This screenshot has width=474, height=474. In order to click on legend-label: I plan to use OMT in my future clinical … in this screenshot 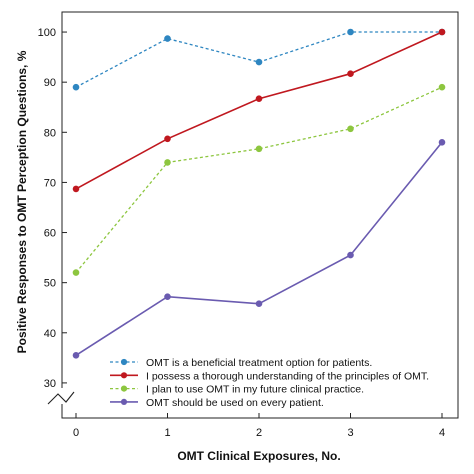, I will do `click(255, 390)`.